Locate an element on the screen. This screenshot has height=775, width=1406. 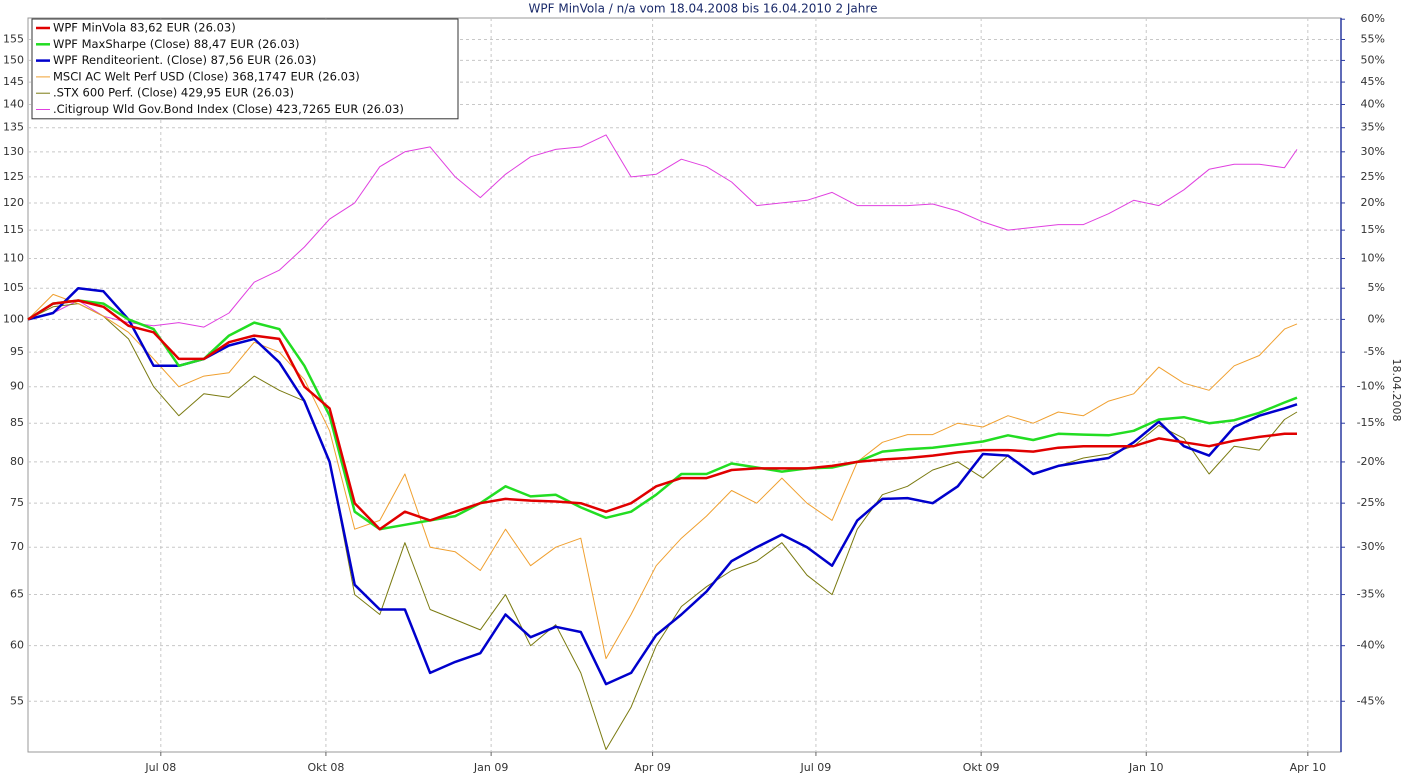
y-tick-label: 70 is located at coordinates (17, 546).